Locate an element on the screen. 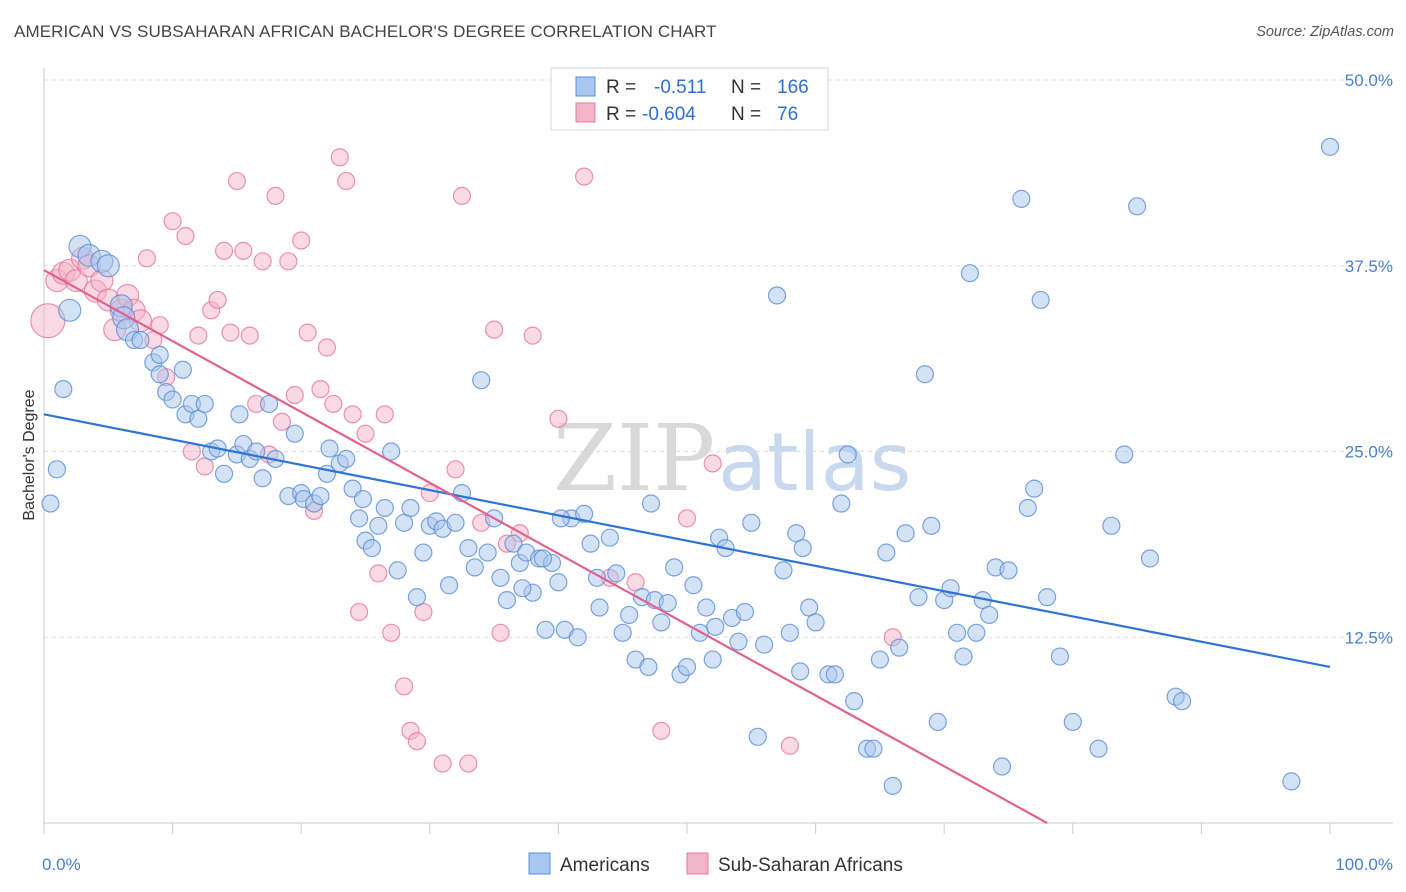 The width and height of the screenshot is (1406, 892). y-tick-label-0: 12.5% is located at coordinates (1369, 637).